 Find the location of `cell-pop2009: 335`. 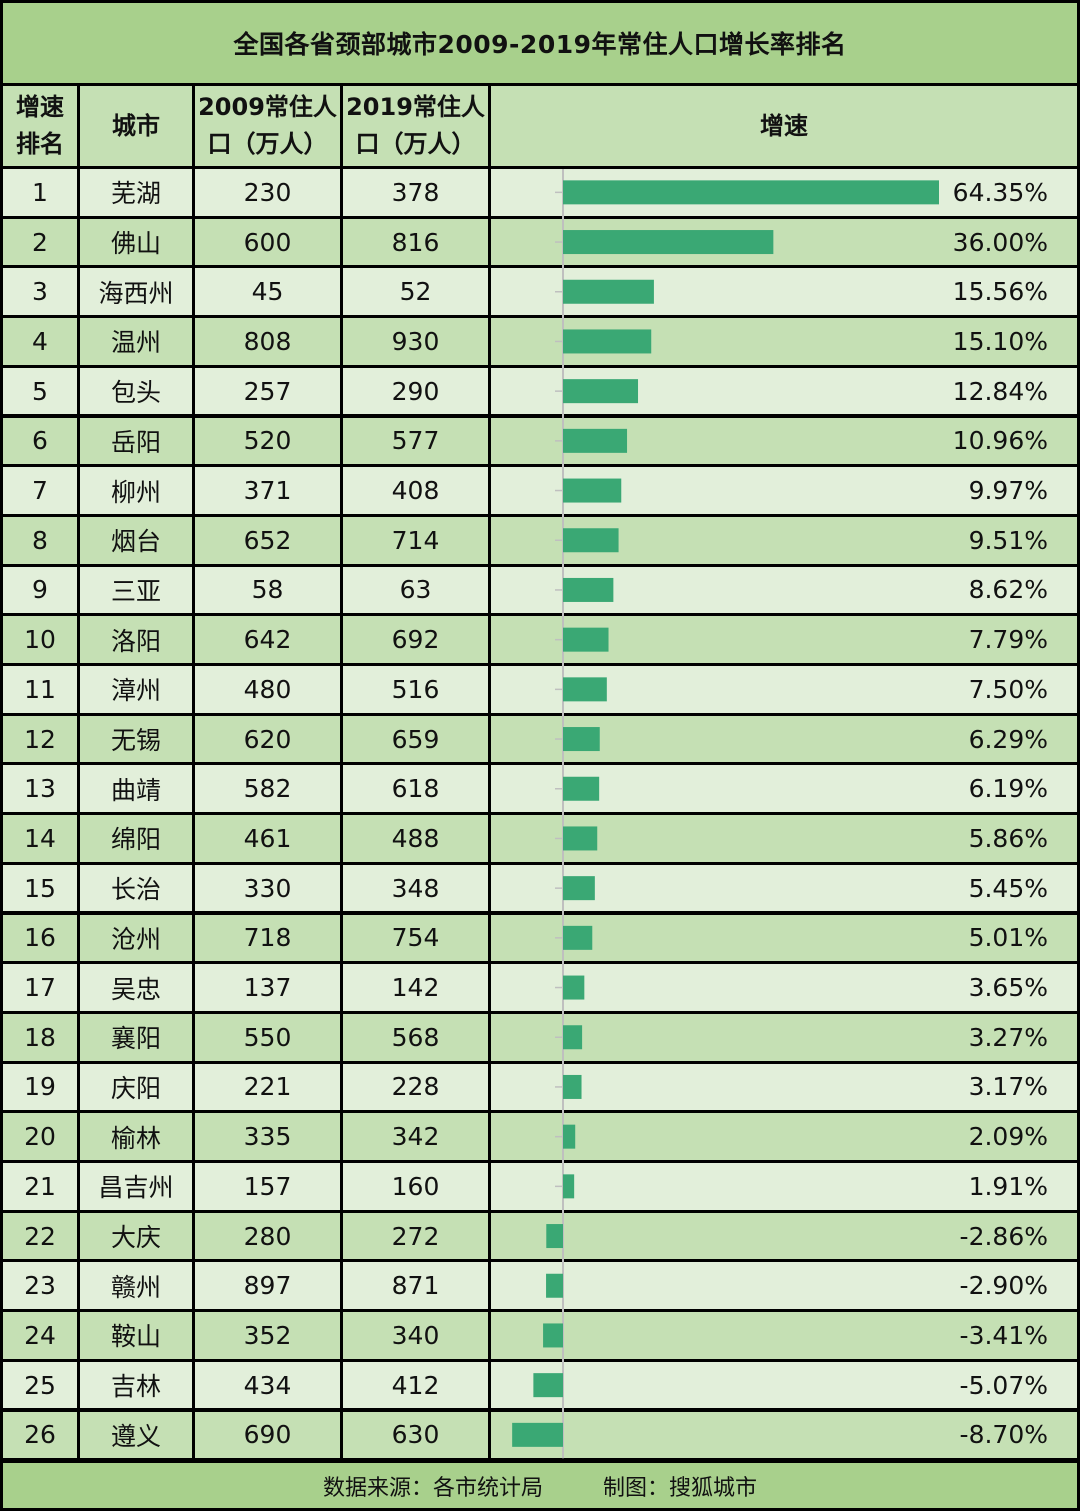

cell-pop2009: 335 is located at coordinates (267, 1136).